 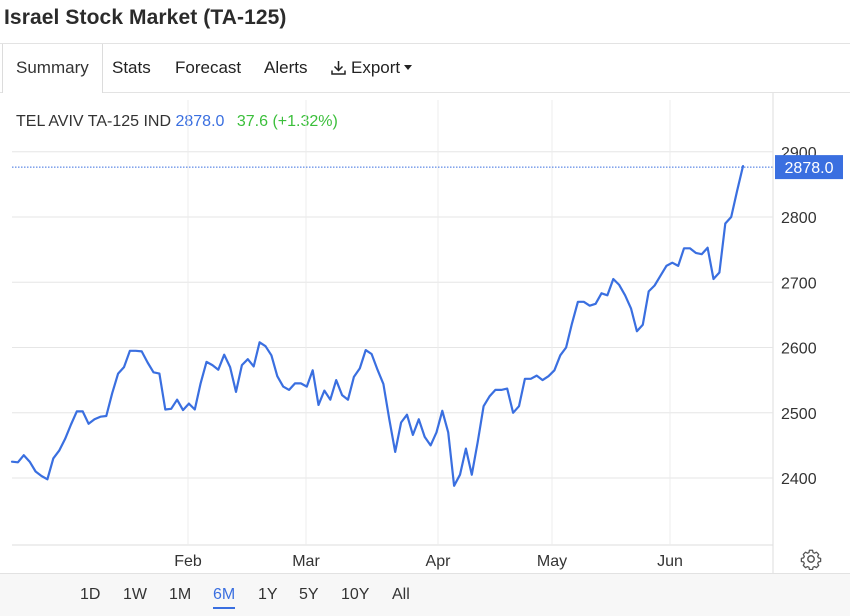 What do you see at coordinates (268, 594) in the screenshot?
I see `range-1y: 1Y` at bounding box center [268, 594].